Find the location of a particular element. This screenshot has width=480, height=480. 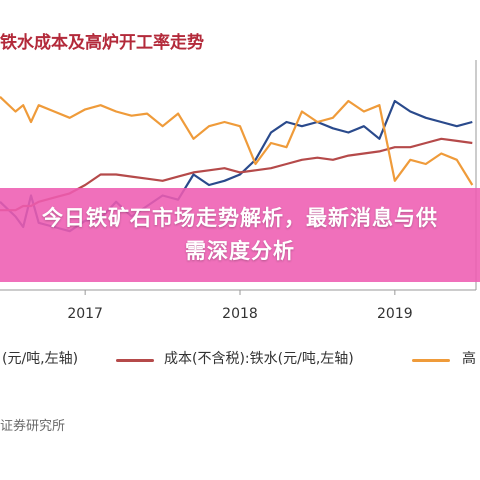

legend-label-2: 高 is located at coordinates (469, 359).